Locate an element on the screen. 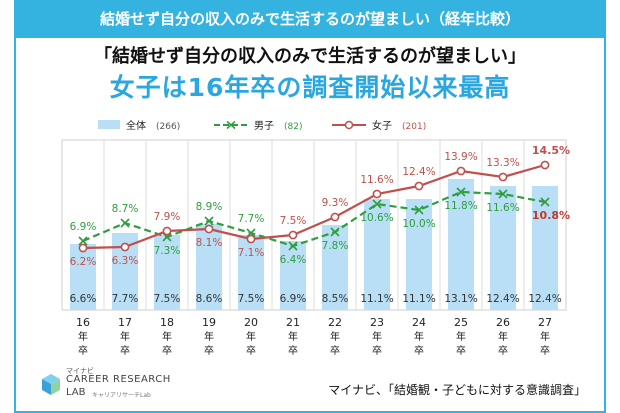 This screenshot has width=620, height=413. tick-label-year: 18 is located at coordinates (167, 322).